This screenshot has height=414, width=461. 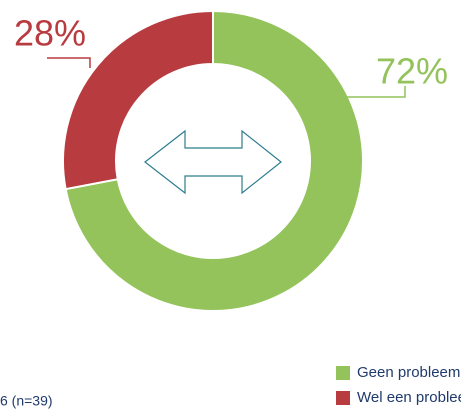 I want to click on legend-label: Geen probleem, so click(x=408, y=372).